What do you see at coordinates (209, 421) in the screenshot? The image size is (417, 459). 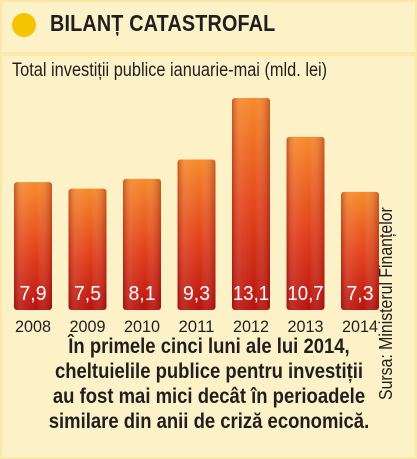 I see `summary-line: similare din anii de criză economică.` at bounding box center [209, 421].